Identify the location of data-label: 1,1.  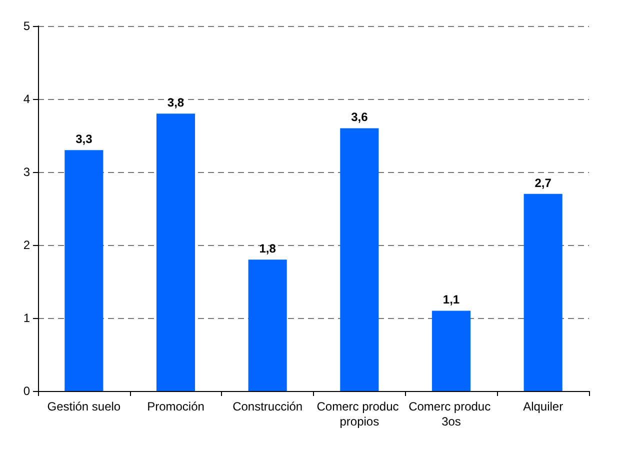
(451, 299).